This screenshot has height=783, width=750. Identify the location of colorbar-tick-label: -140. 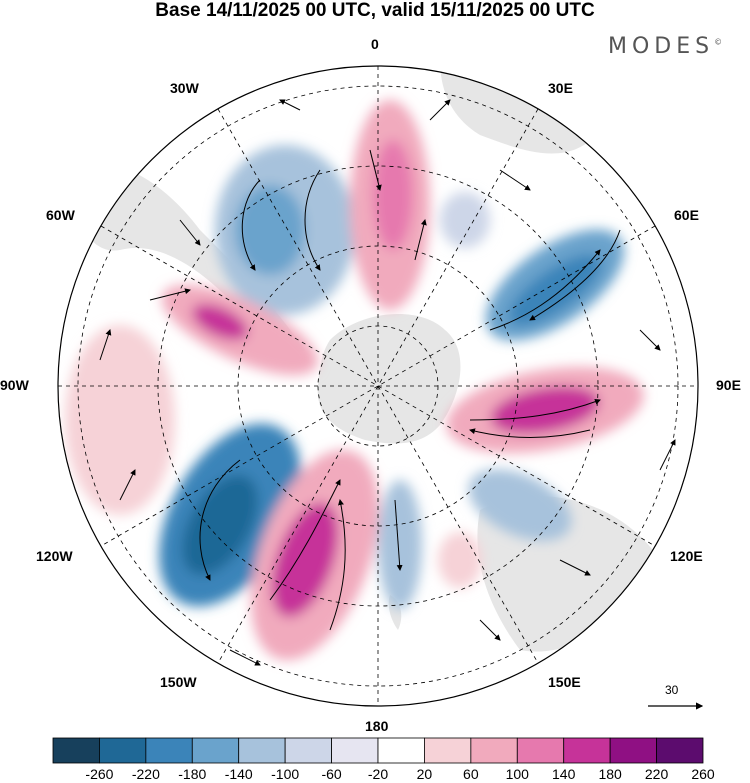
(238, 774).